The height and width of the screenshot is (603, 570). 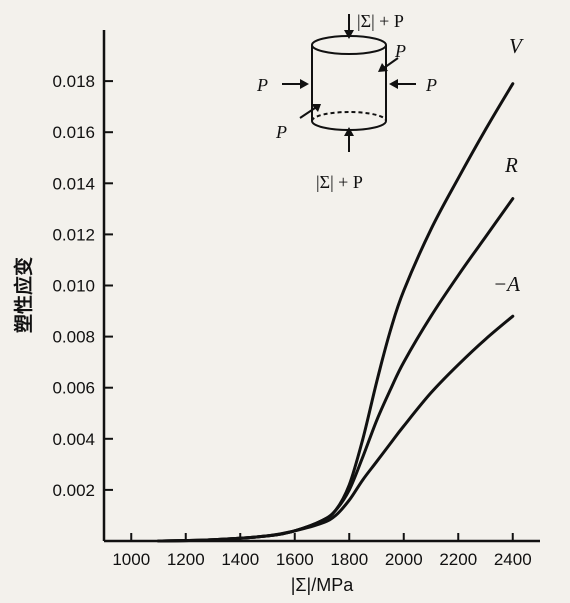 I want to click on x-axis-ticks: 1000 1200 1400 1600 1800 2000 2200 2400, so click(x=321, y=551).